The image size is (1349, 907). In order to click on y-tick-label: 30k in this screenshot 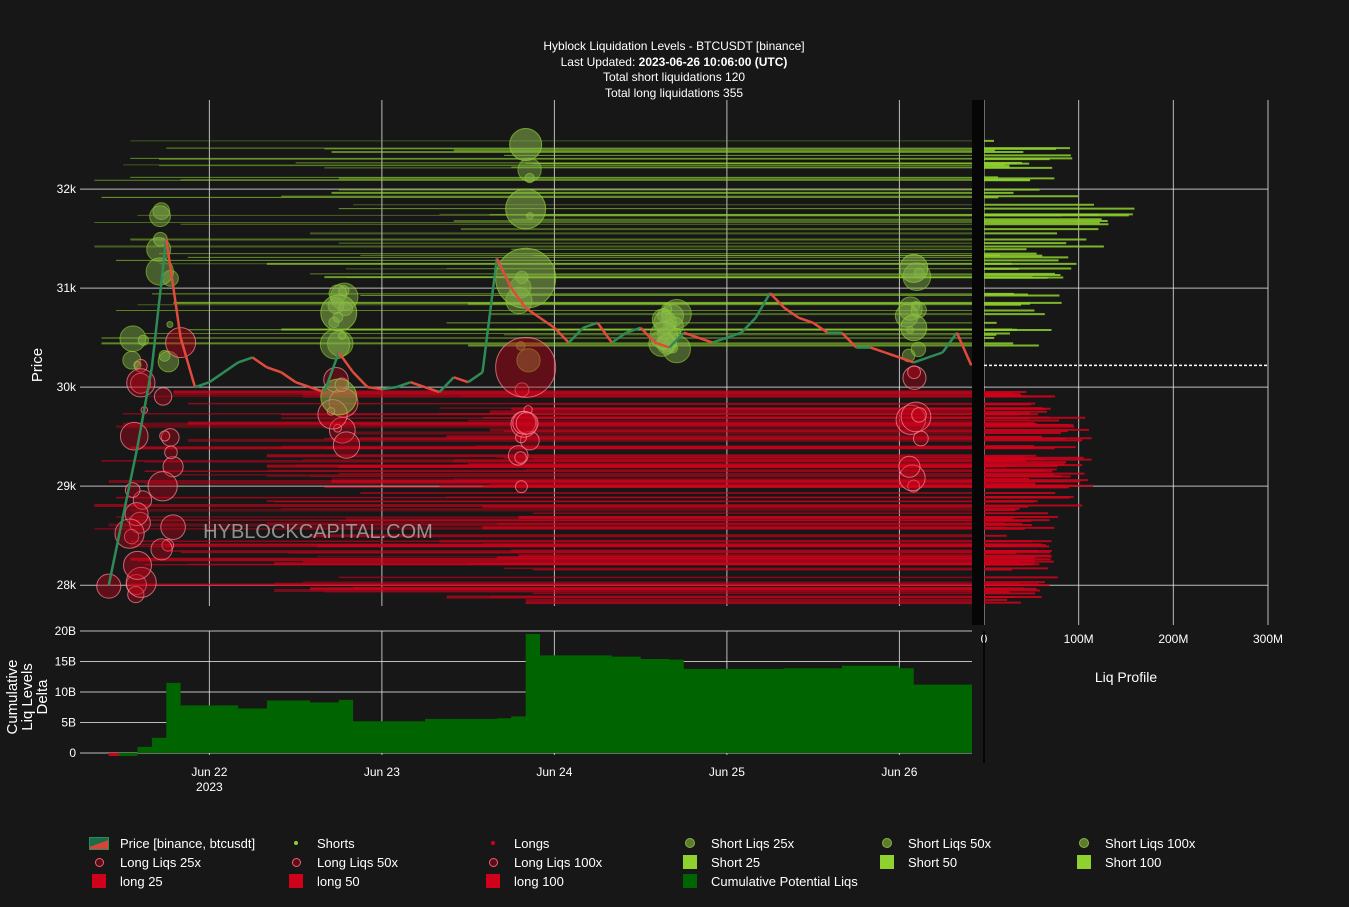, I will do `click(67, 387)`.